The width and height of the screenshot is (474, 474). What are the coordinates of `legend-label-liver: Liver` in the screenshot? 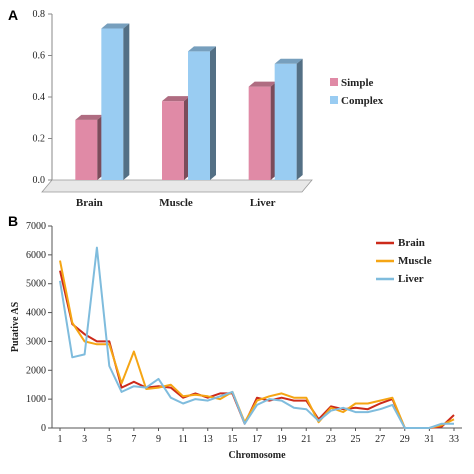 It's located at (411, 279).